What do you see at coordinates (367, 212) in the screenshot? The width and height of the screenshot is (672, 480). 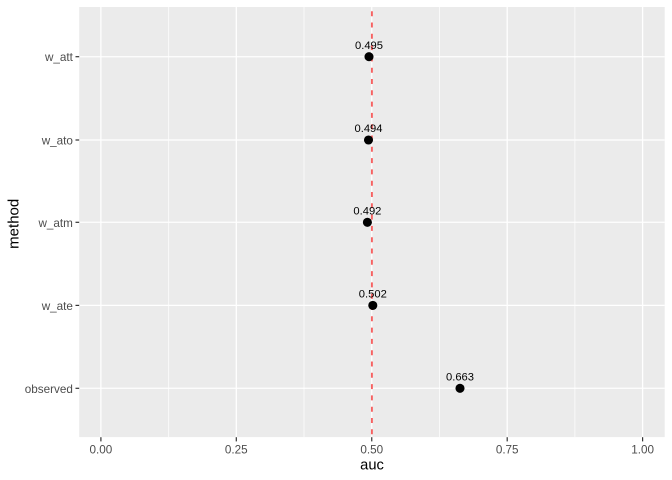 I see `svg-text: 0.492` at bounding box center [367, 212].